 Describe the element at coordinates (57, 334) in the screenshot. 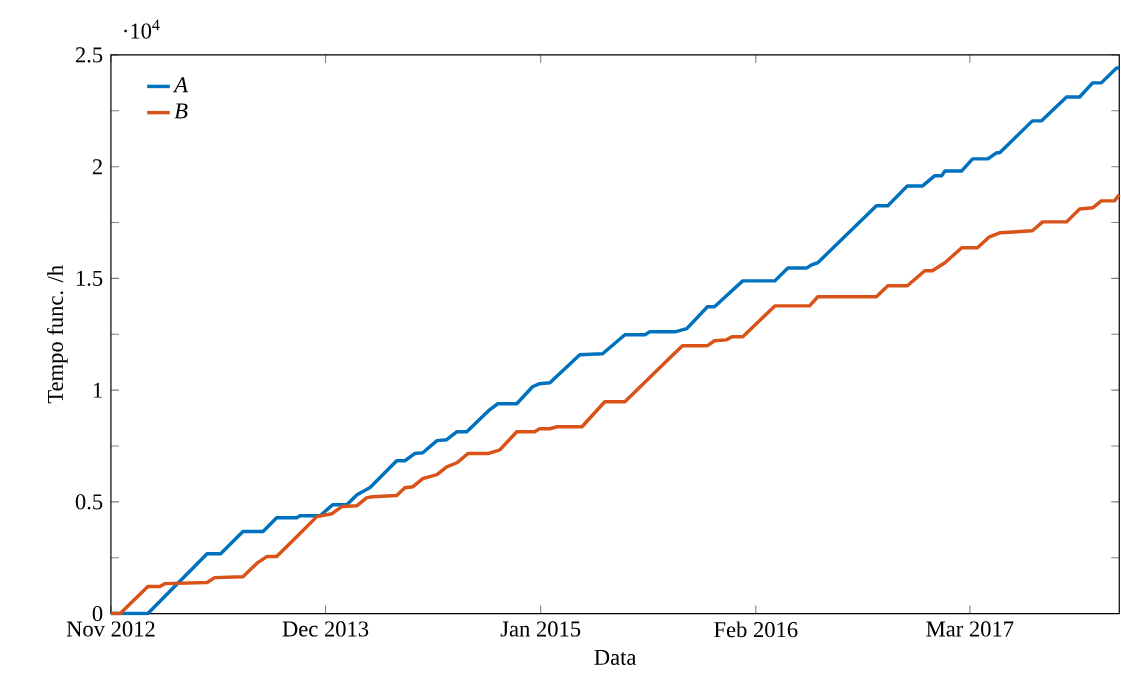

I see `y-axis-title: Tempo func. /h` at that location.